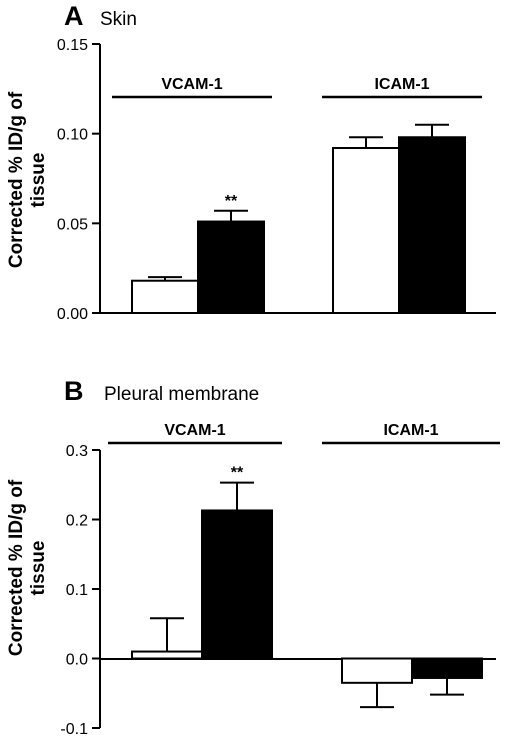 This screenshot has height=738, width=520. What do you see at coordinates (77, 660) in the screenshot?
I see `panel-b-ytick-label-1: 0.0` at bounding box center [77, 660].